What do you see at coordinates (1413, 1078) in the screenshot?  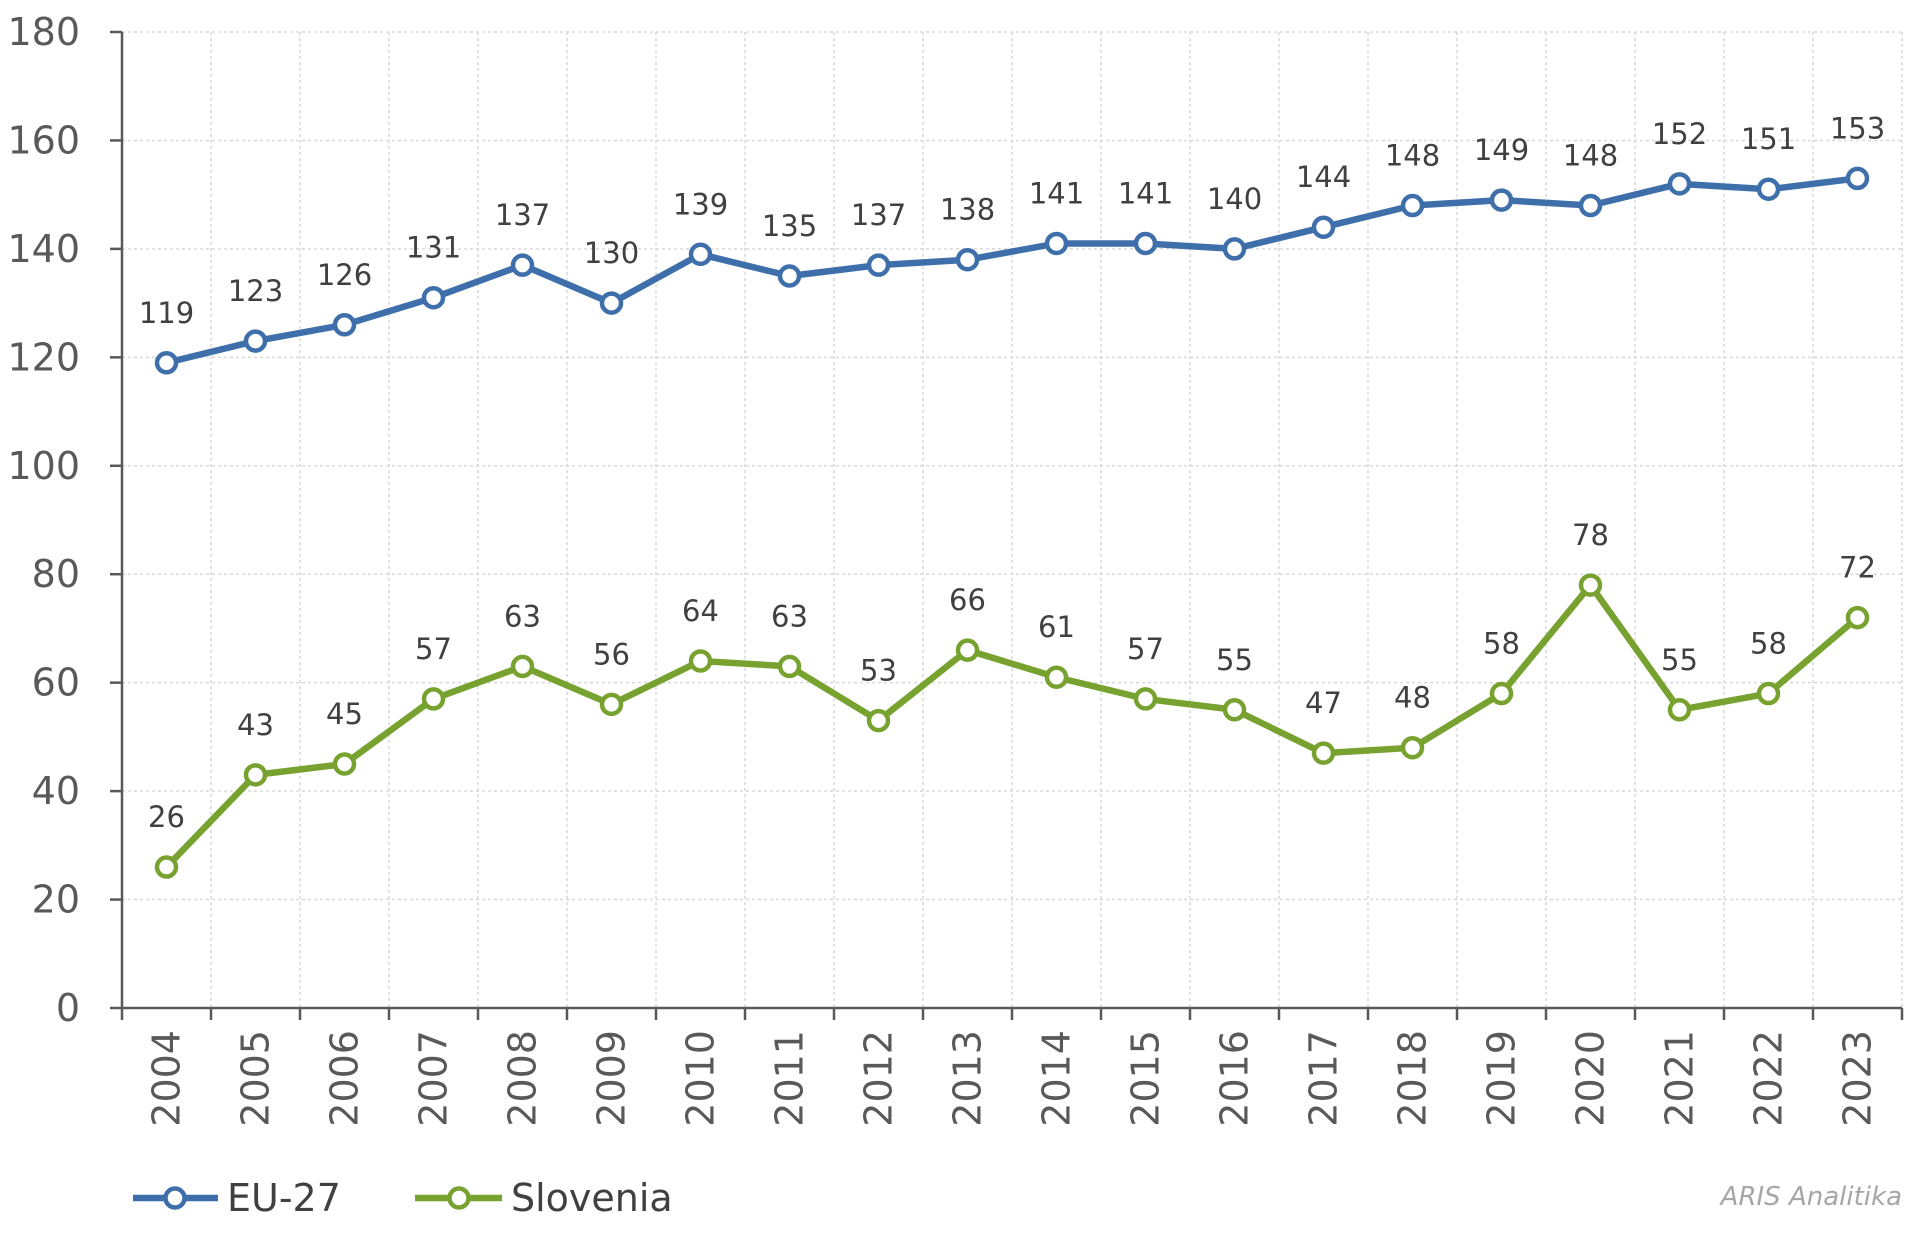 I see `x-tick-label: 2018` at bounding box center [1413, 1078].